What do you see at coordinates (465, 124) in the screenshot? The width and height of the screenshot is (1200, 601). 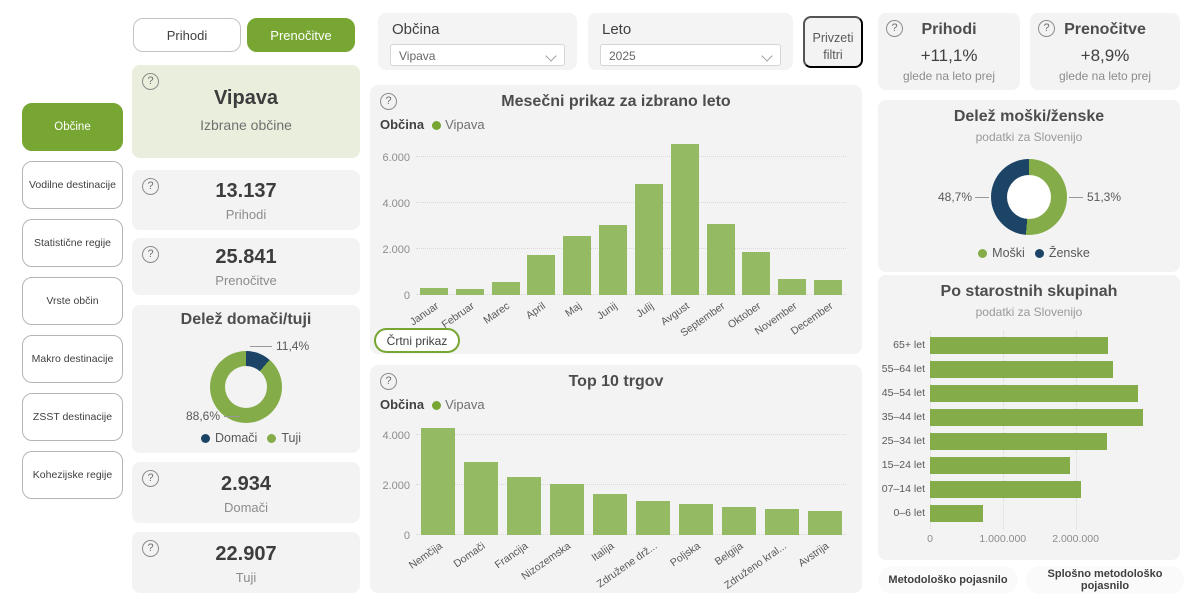 I see `series-name: Vipava` at bounding box center [465, 124].